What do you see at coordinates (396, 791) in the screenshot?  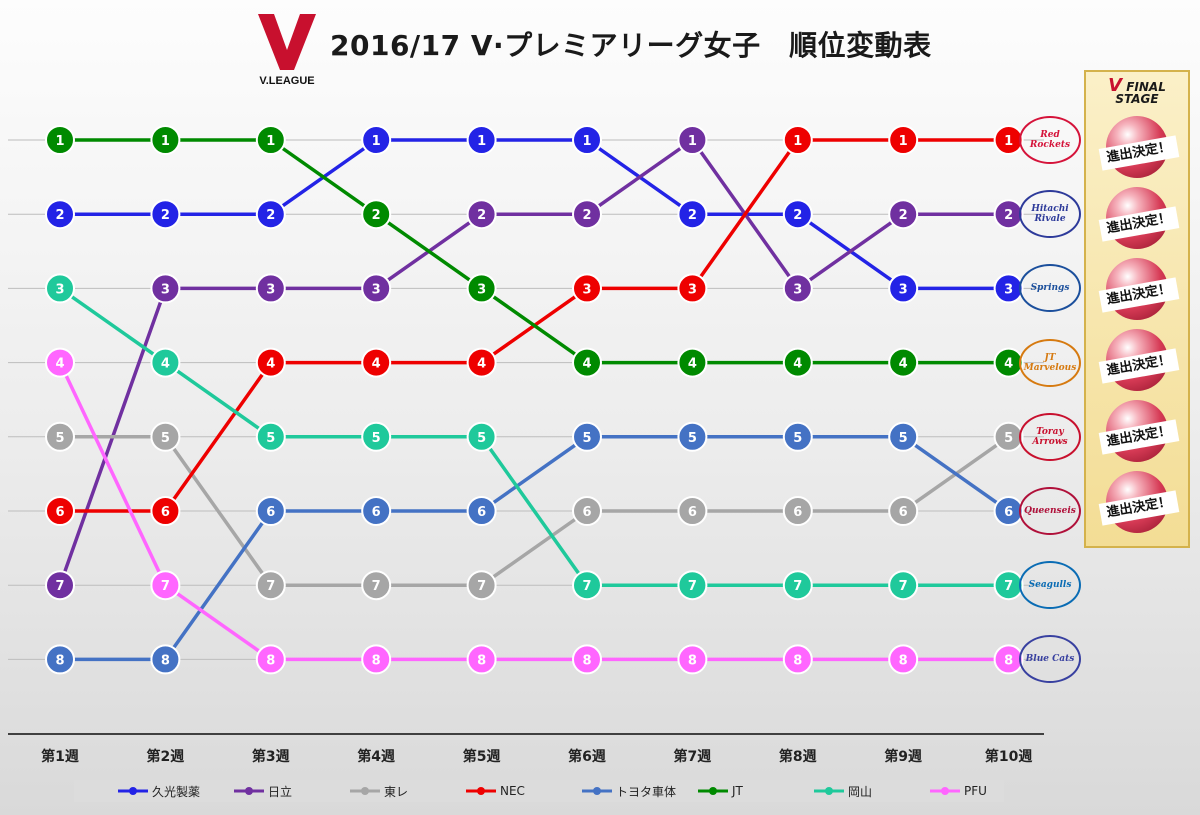 I see `legend-label: 東レ` at bounding box center [396, 791].